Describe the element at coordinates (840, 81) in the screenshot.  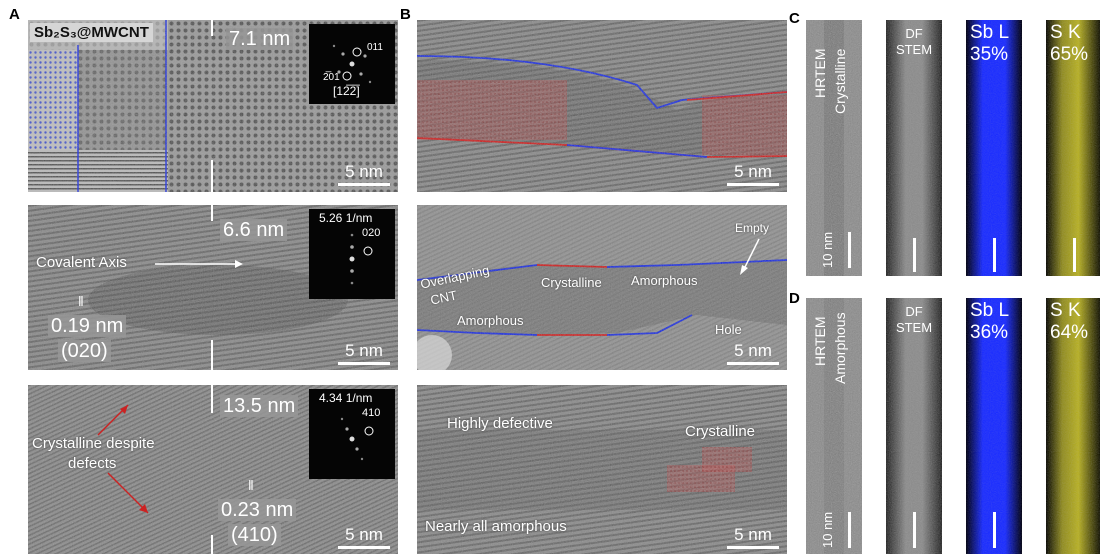
I see `c-state-label: Crystalline` at that location.